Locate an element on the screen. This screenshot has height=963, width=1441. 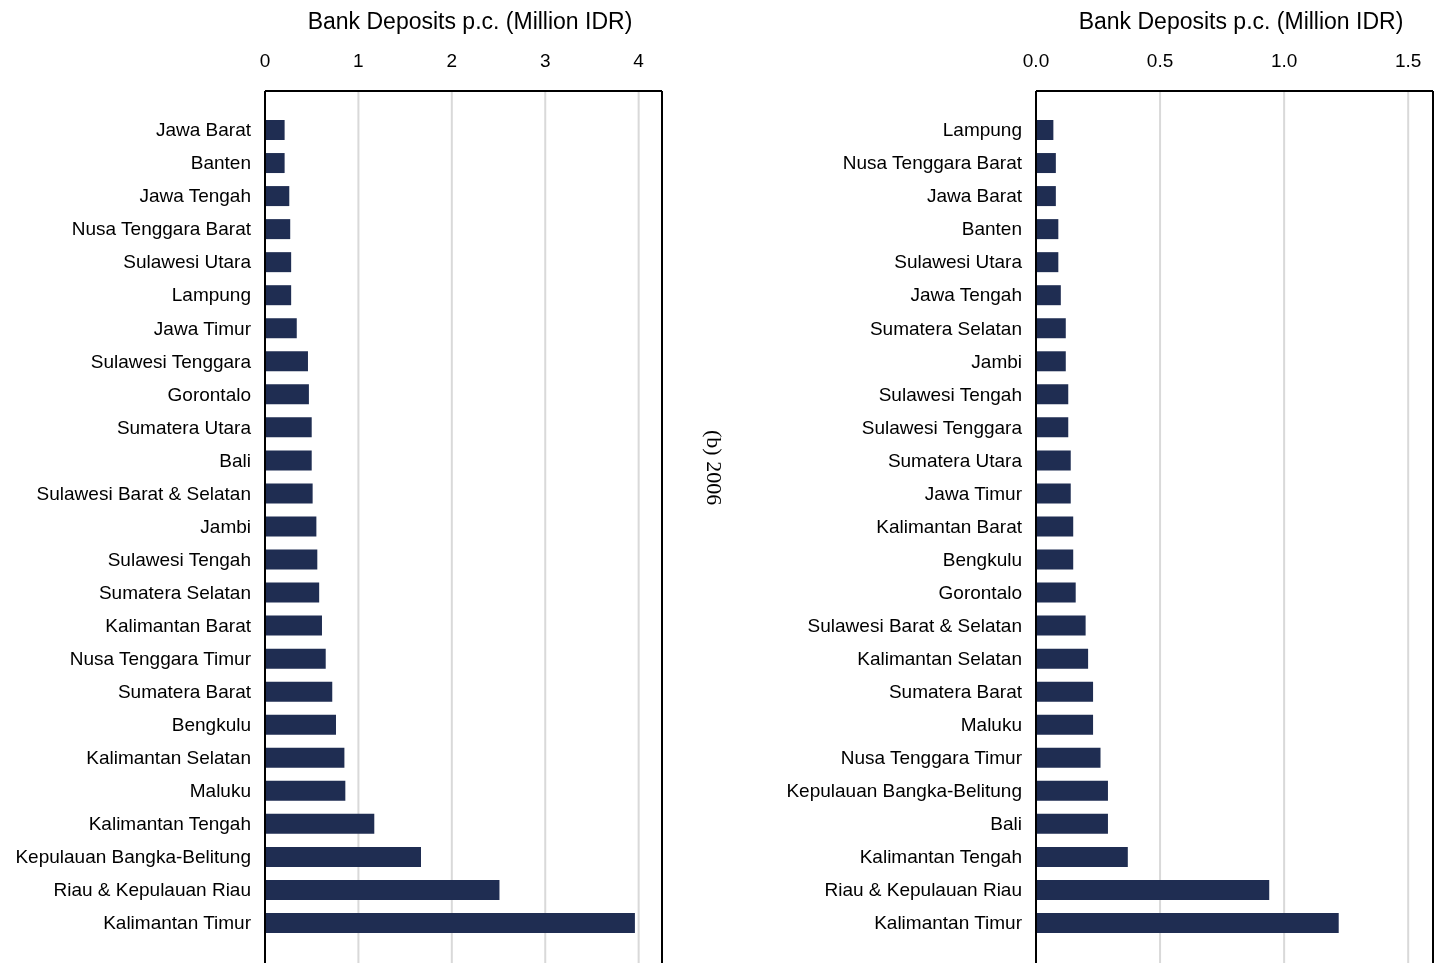
x-tick-label: 1 is located at coordinates (358, 60).